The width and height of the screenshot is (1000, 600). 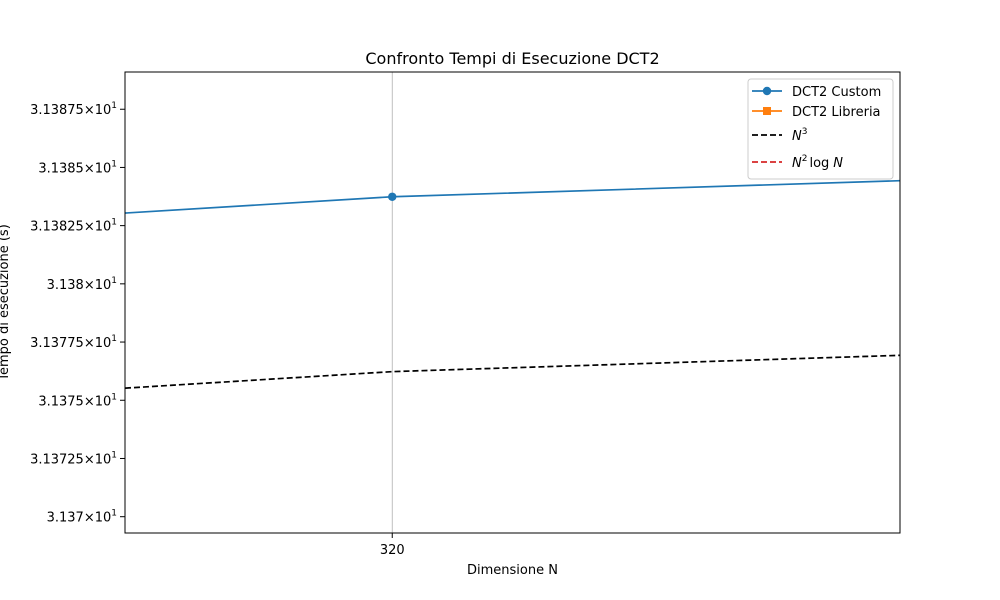 I want to click on chart-title: Confronto Tempi di Esecuzione DCT2, so click(x=512, y=58).